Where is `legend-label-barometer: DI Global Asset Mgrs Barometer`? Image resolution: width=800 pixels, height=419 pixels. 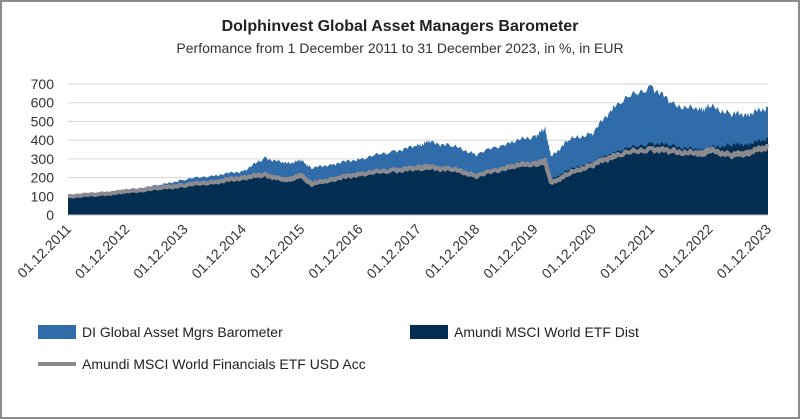 legend-label-barometer: DI Global Asset Mgrs Barometer is located at coordinates (182, 332).